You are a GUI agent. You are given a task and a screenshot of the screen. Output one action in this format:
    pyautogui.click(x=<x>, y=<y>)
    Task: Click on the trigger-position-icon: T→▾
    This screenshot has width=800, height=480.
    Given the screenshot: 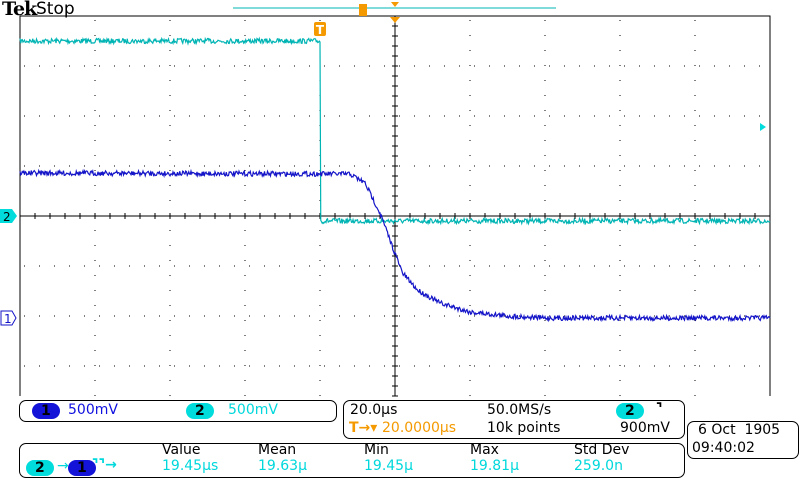 What is the action you would take?
    pyautogui.click(x=363, y=428)
    